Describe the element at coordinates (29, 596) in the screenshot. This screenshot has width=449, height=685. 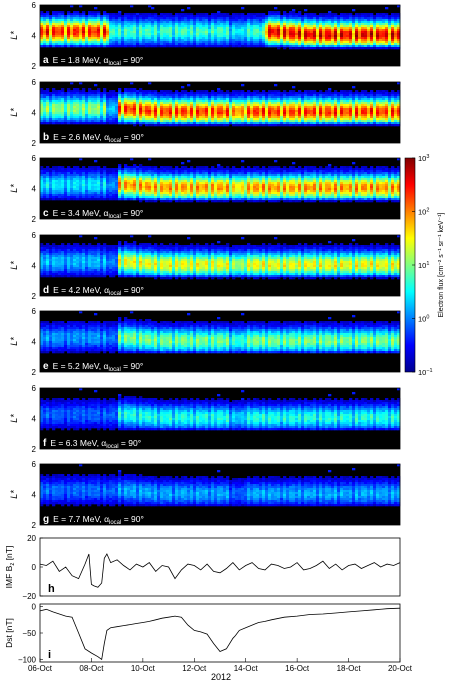
I see `y-tick-label: −20` at that location.